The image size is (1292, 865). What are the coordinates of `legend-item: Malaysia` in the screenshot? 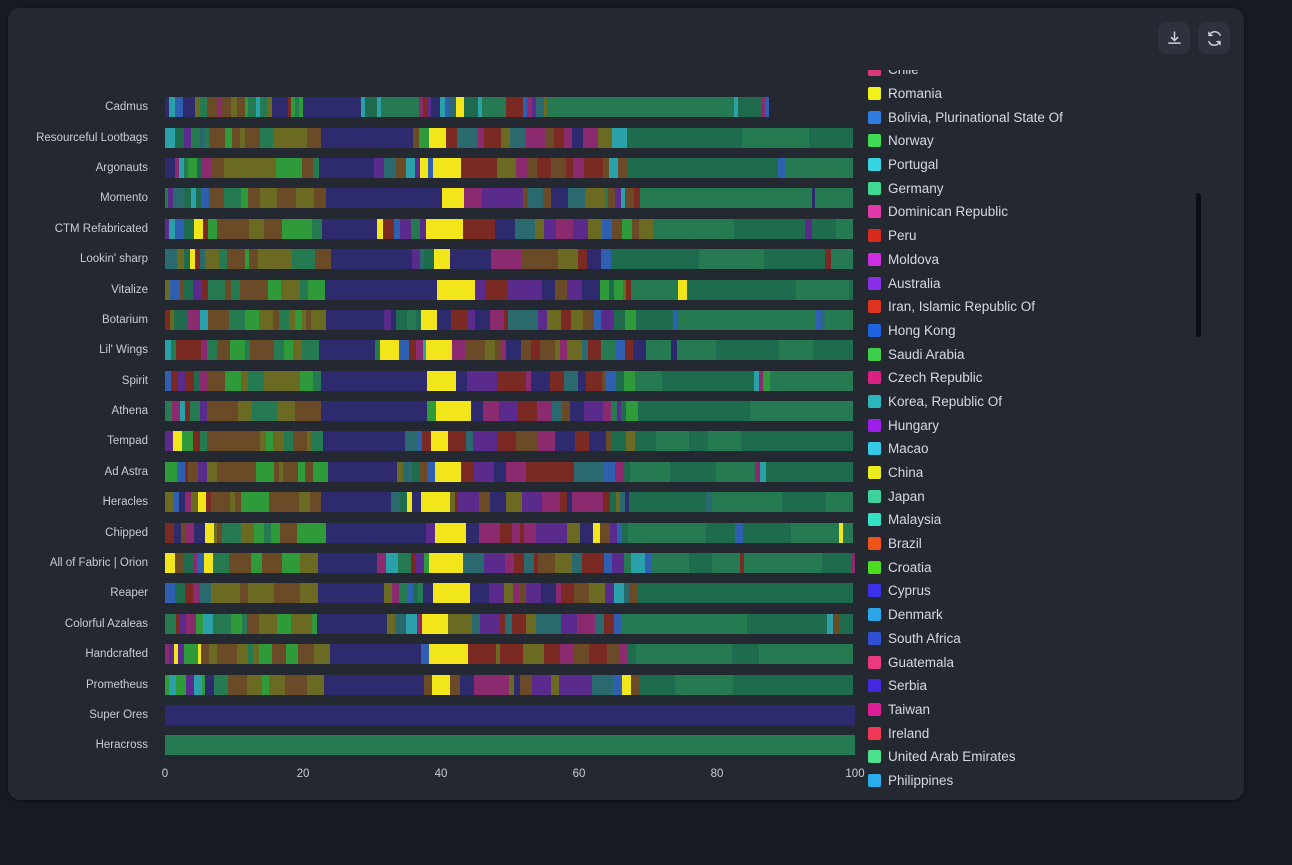 It's located at (1043, 520).